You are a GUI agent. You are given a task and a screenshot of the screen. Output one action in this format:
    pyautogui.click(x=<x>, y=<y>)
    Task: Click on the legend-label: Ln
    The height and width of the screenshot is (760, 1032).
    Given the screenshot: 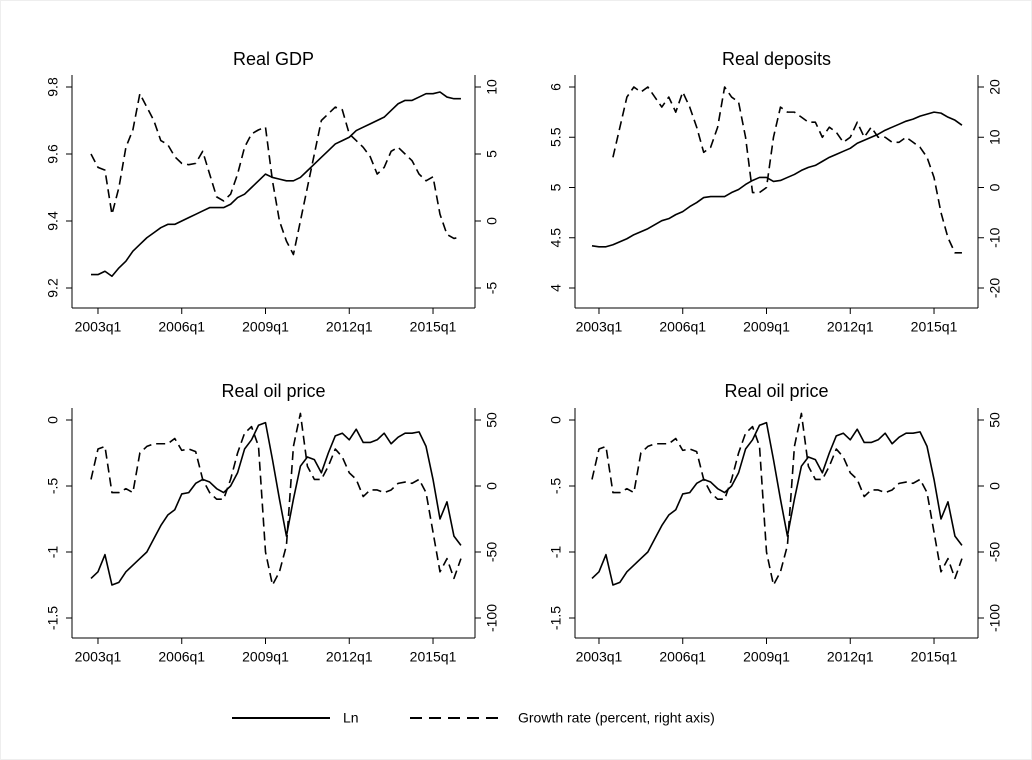 What is the action you would take?
    pyautogui.click(x=351, y=718)
    